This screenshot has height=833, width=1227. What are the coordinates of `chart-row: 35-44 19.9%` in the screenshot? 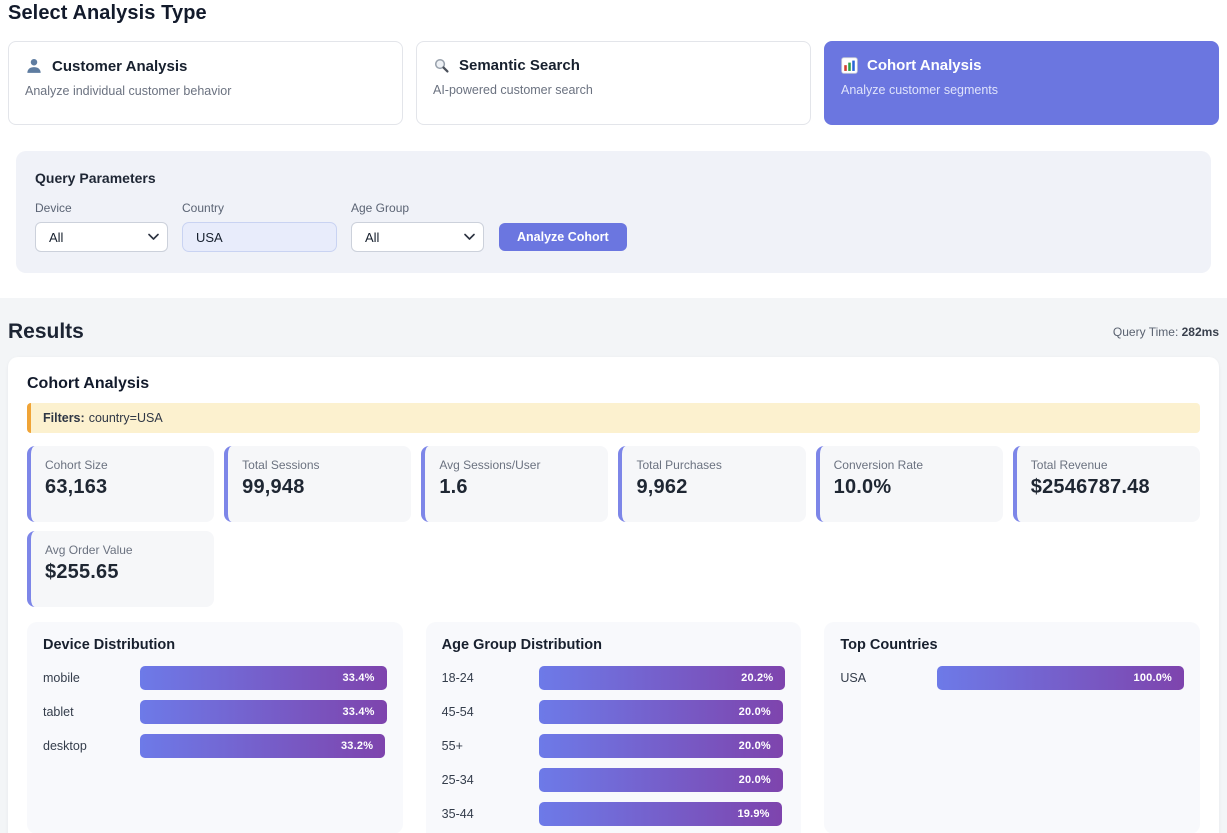 It's located at (614, 814).